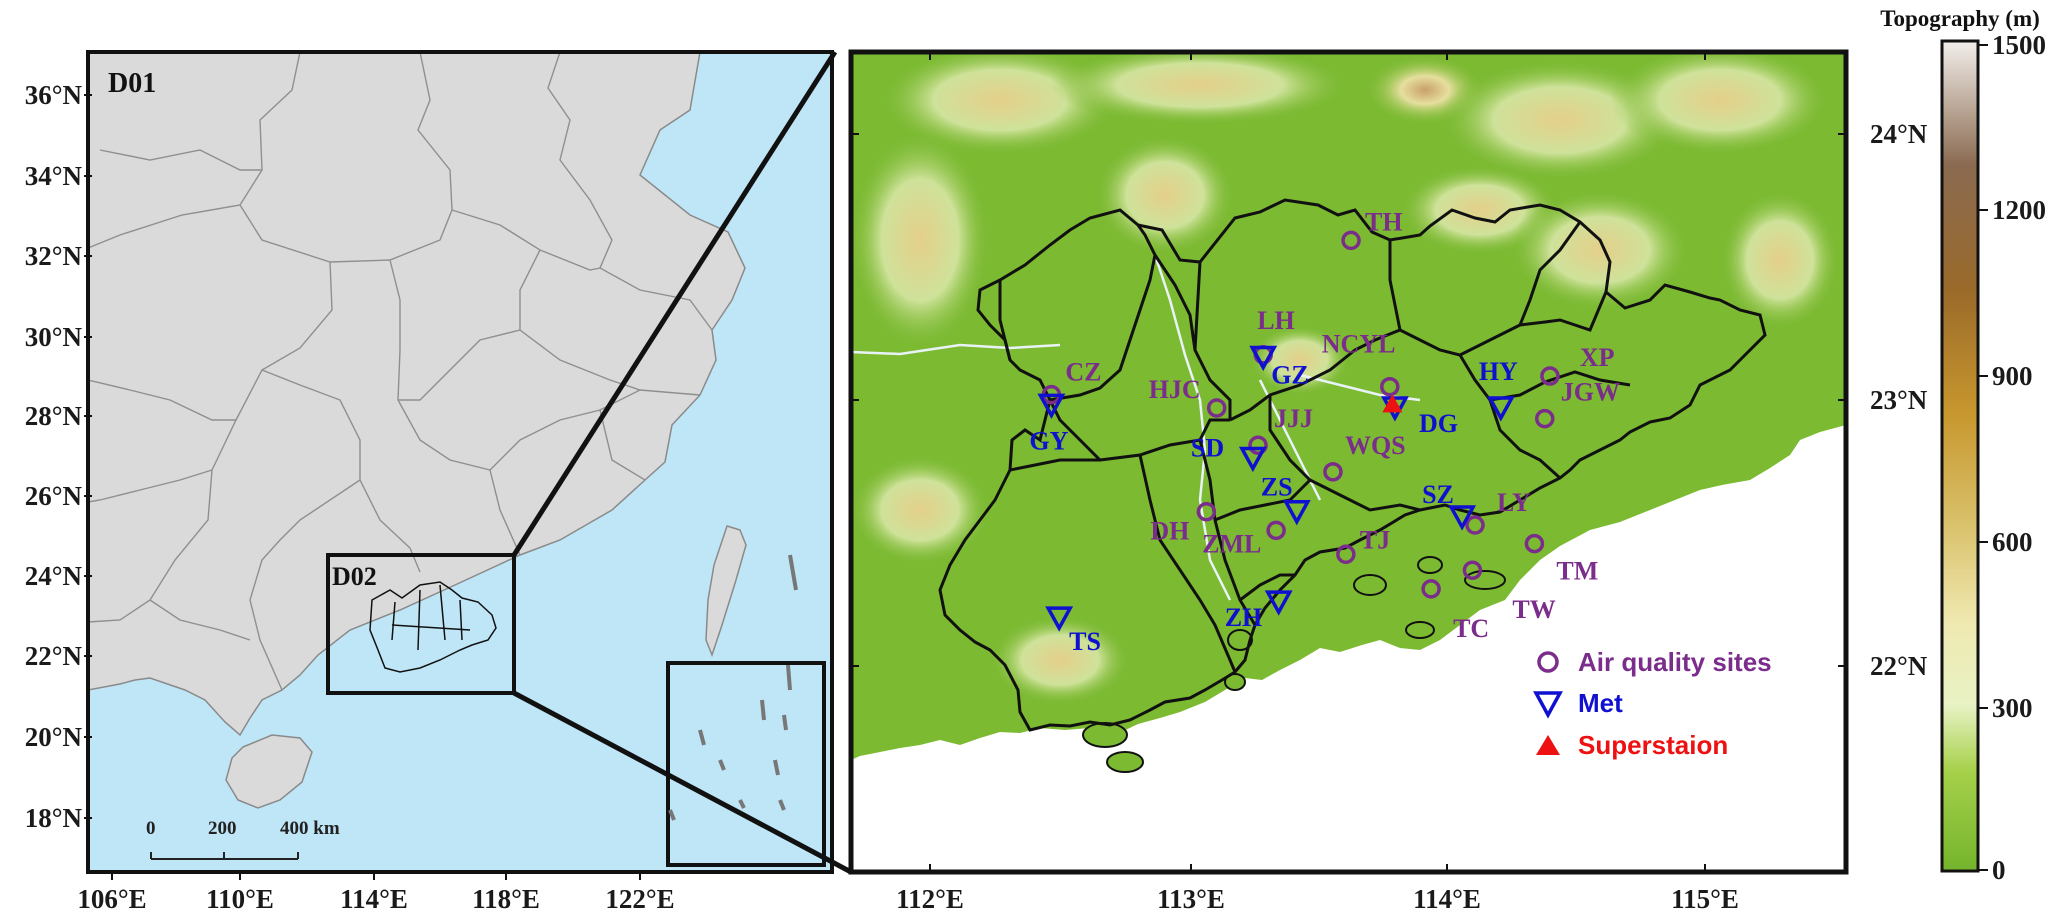 The height and width of the screenshot is (924, 2067). Describe the element at coordinates (1277, 487) in the screenshot. I see `met-site-label: ZS` at that location.